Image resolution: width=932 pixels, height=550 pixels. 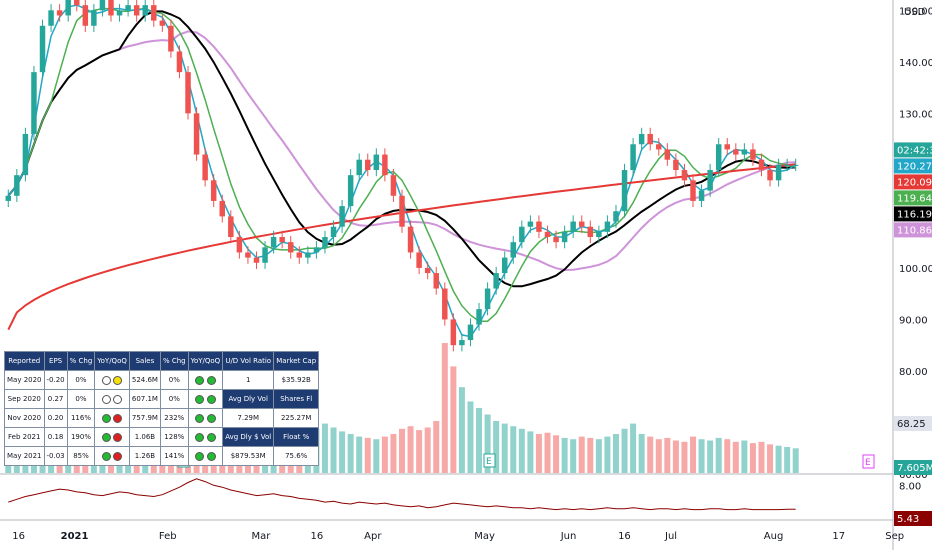 What do you see at coordinates (915, 63) in the screenshot?
I see `price-tick-label: 140.00` at bounding box center [915, 63].